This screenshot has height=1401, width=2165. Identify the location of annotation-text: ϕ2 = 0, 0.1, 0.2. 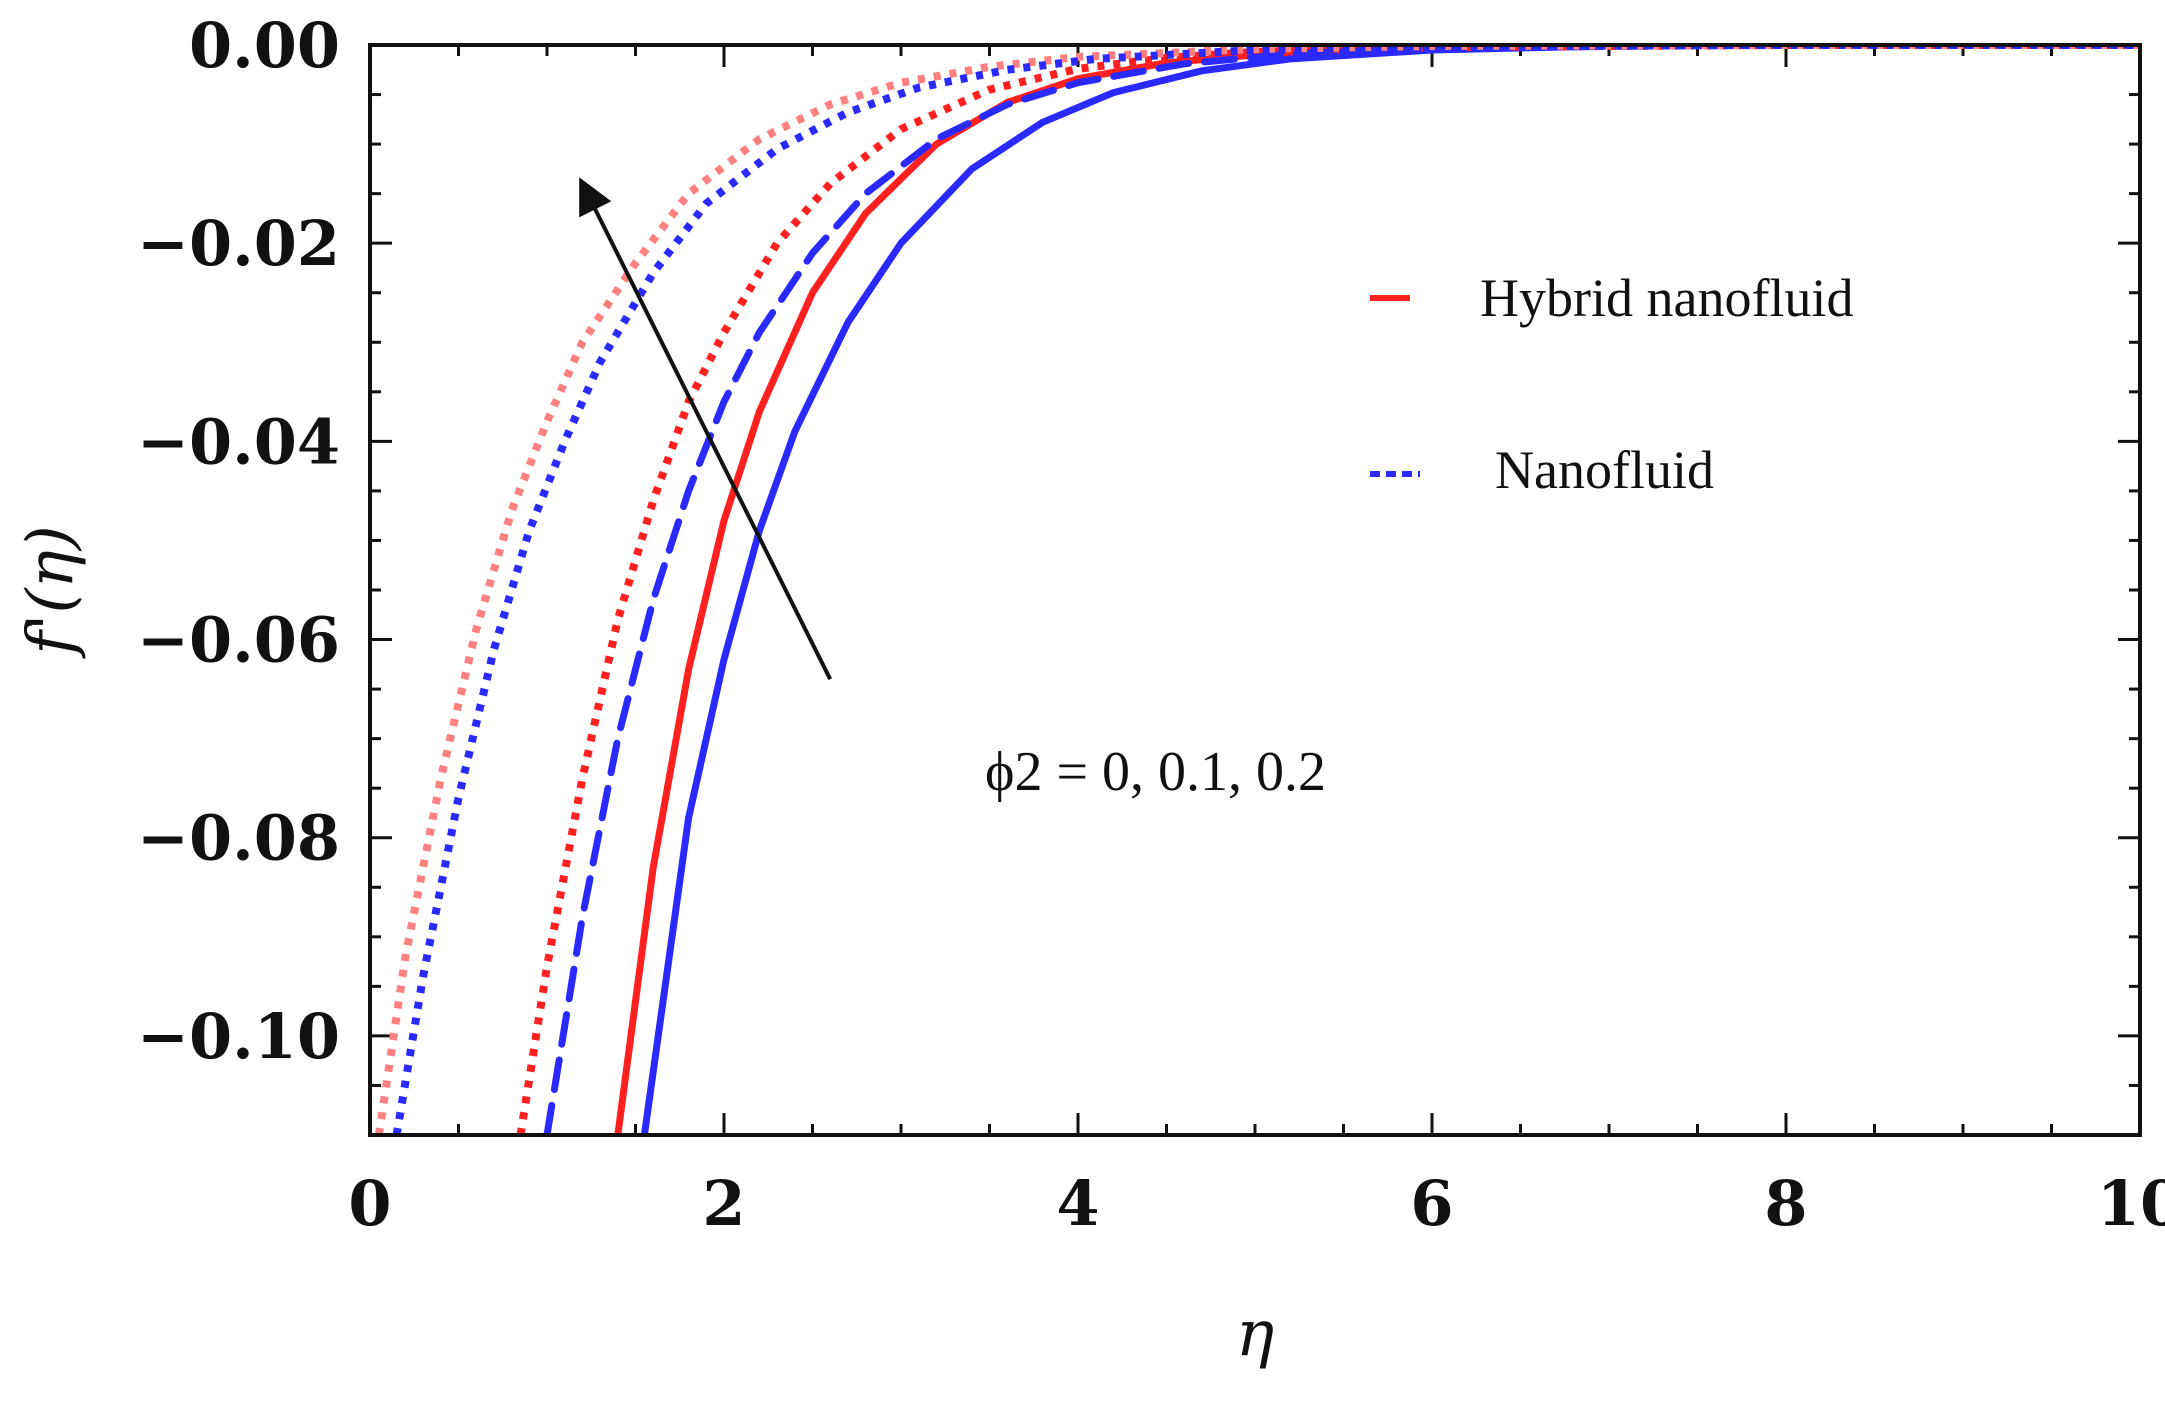
(1155, 772).